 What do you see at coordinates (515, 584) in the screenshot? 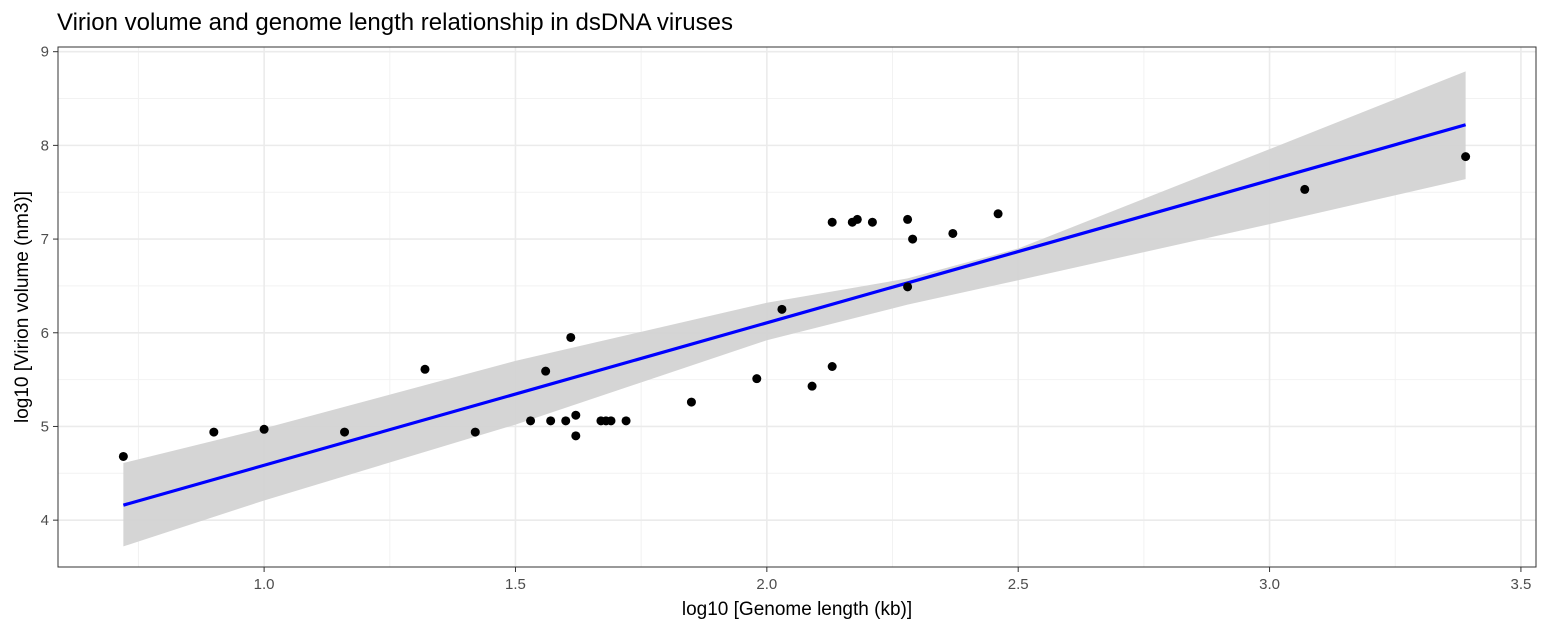
I see `x-tick-label: 1.5` at bounding box center [515, 584].